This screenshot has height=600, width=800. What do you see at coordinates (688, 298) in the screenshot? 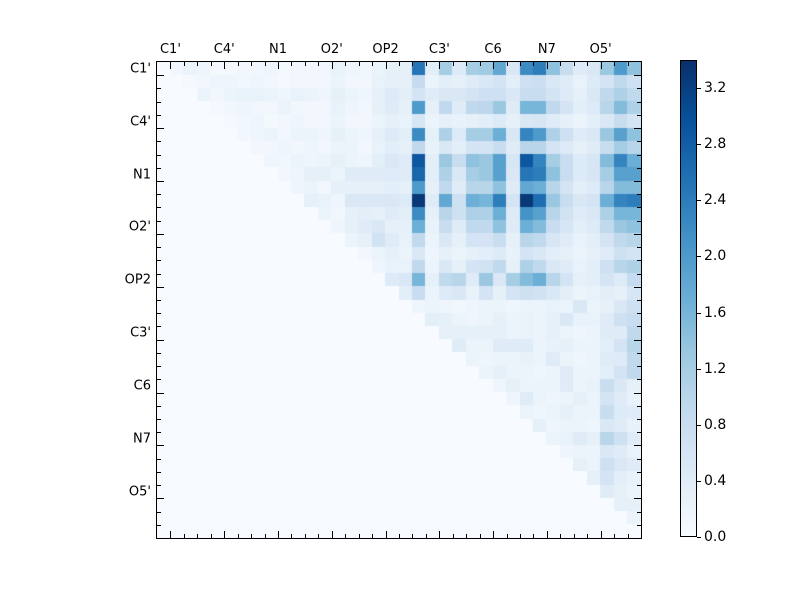
I see `colorbar` at bounding box center [688, 298].